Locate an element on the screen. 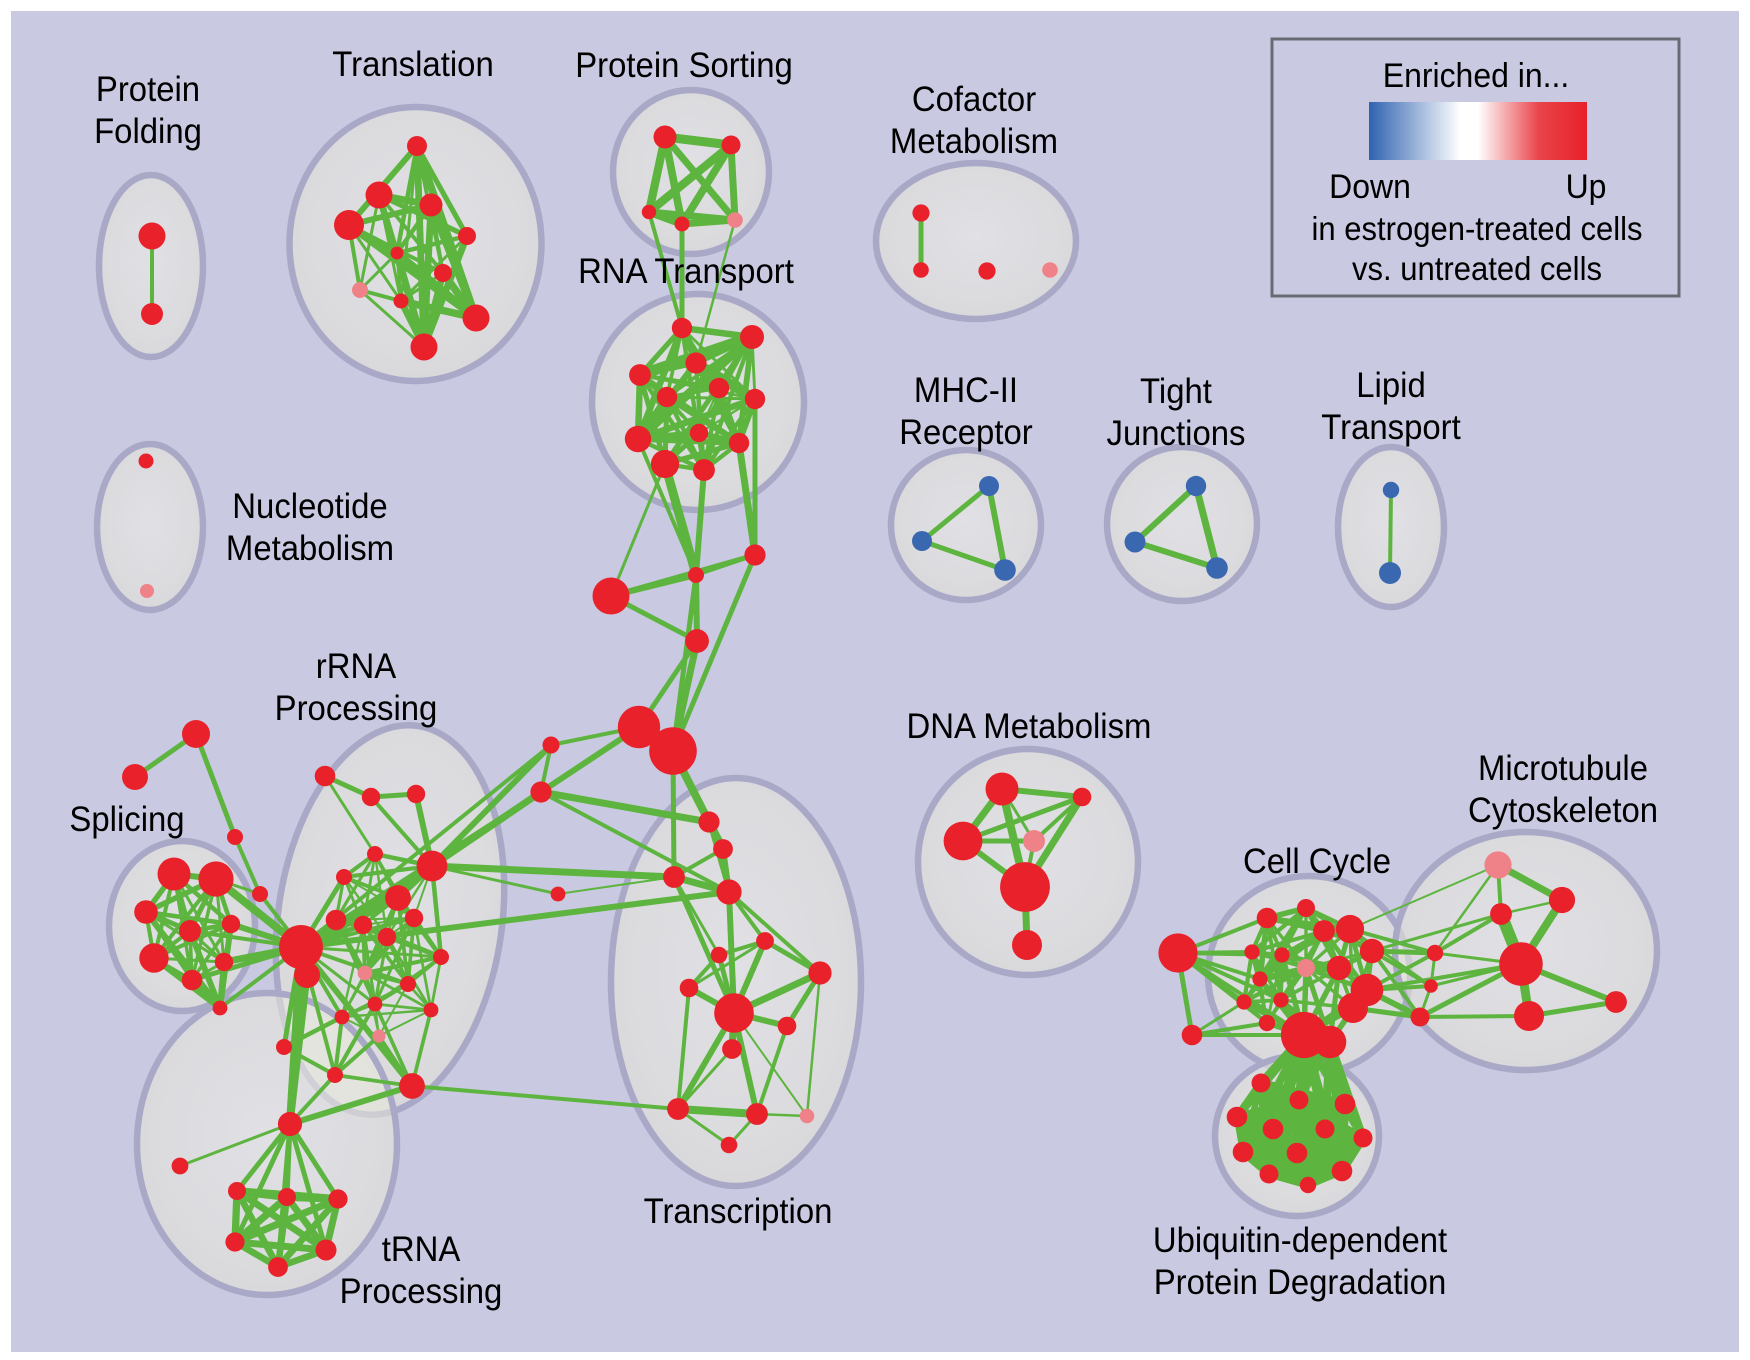 This screenshot has height=1360, width=1750. svg-text: Protein Sorting is located at coordinates (684, 65).